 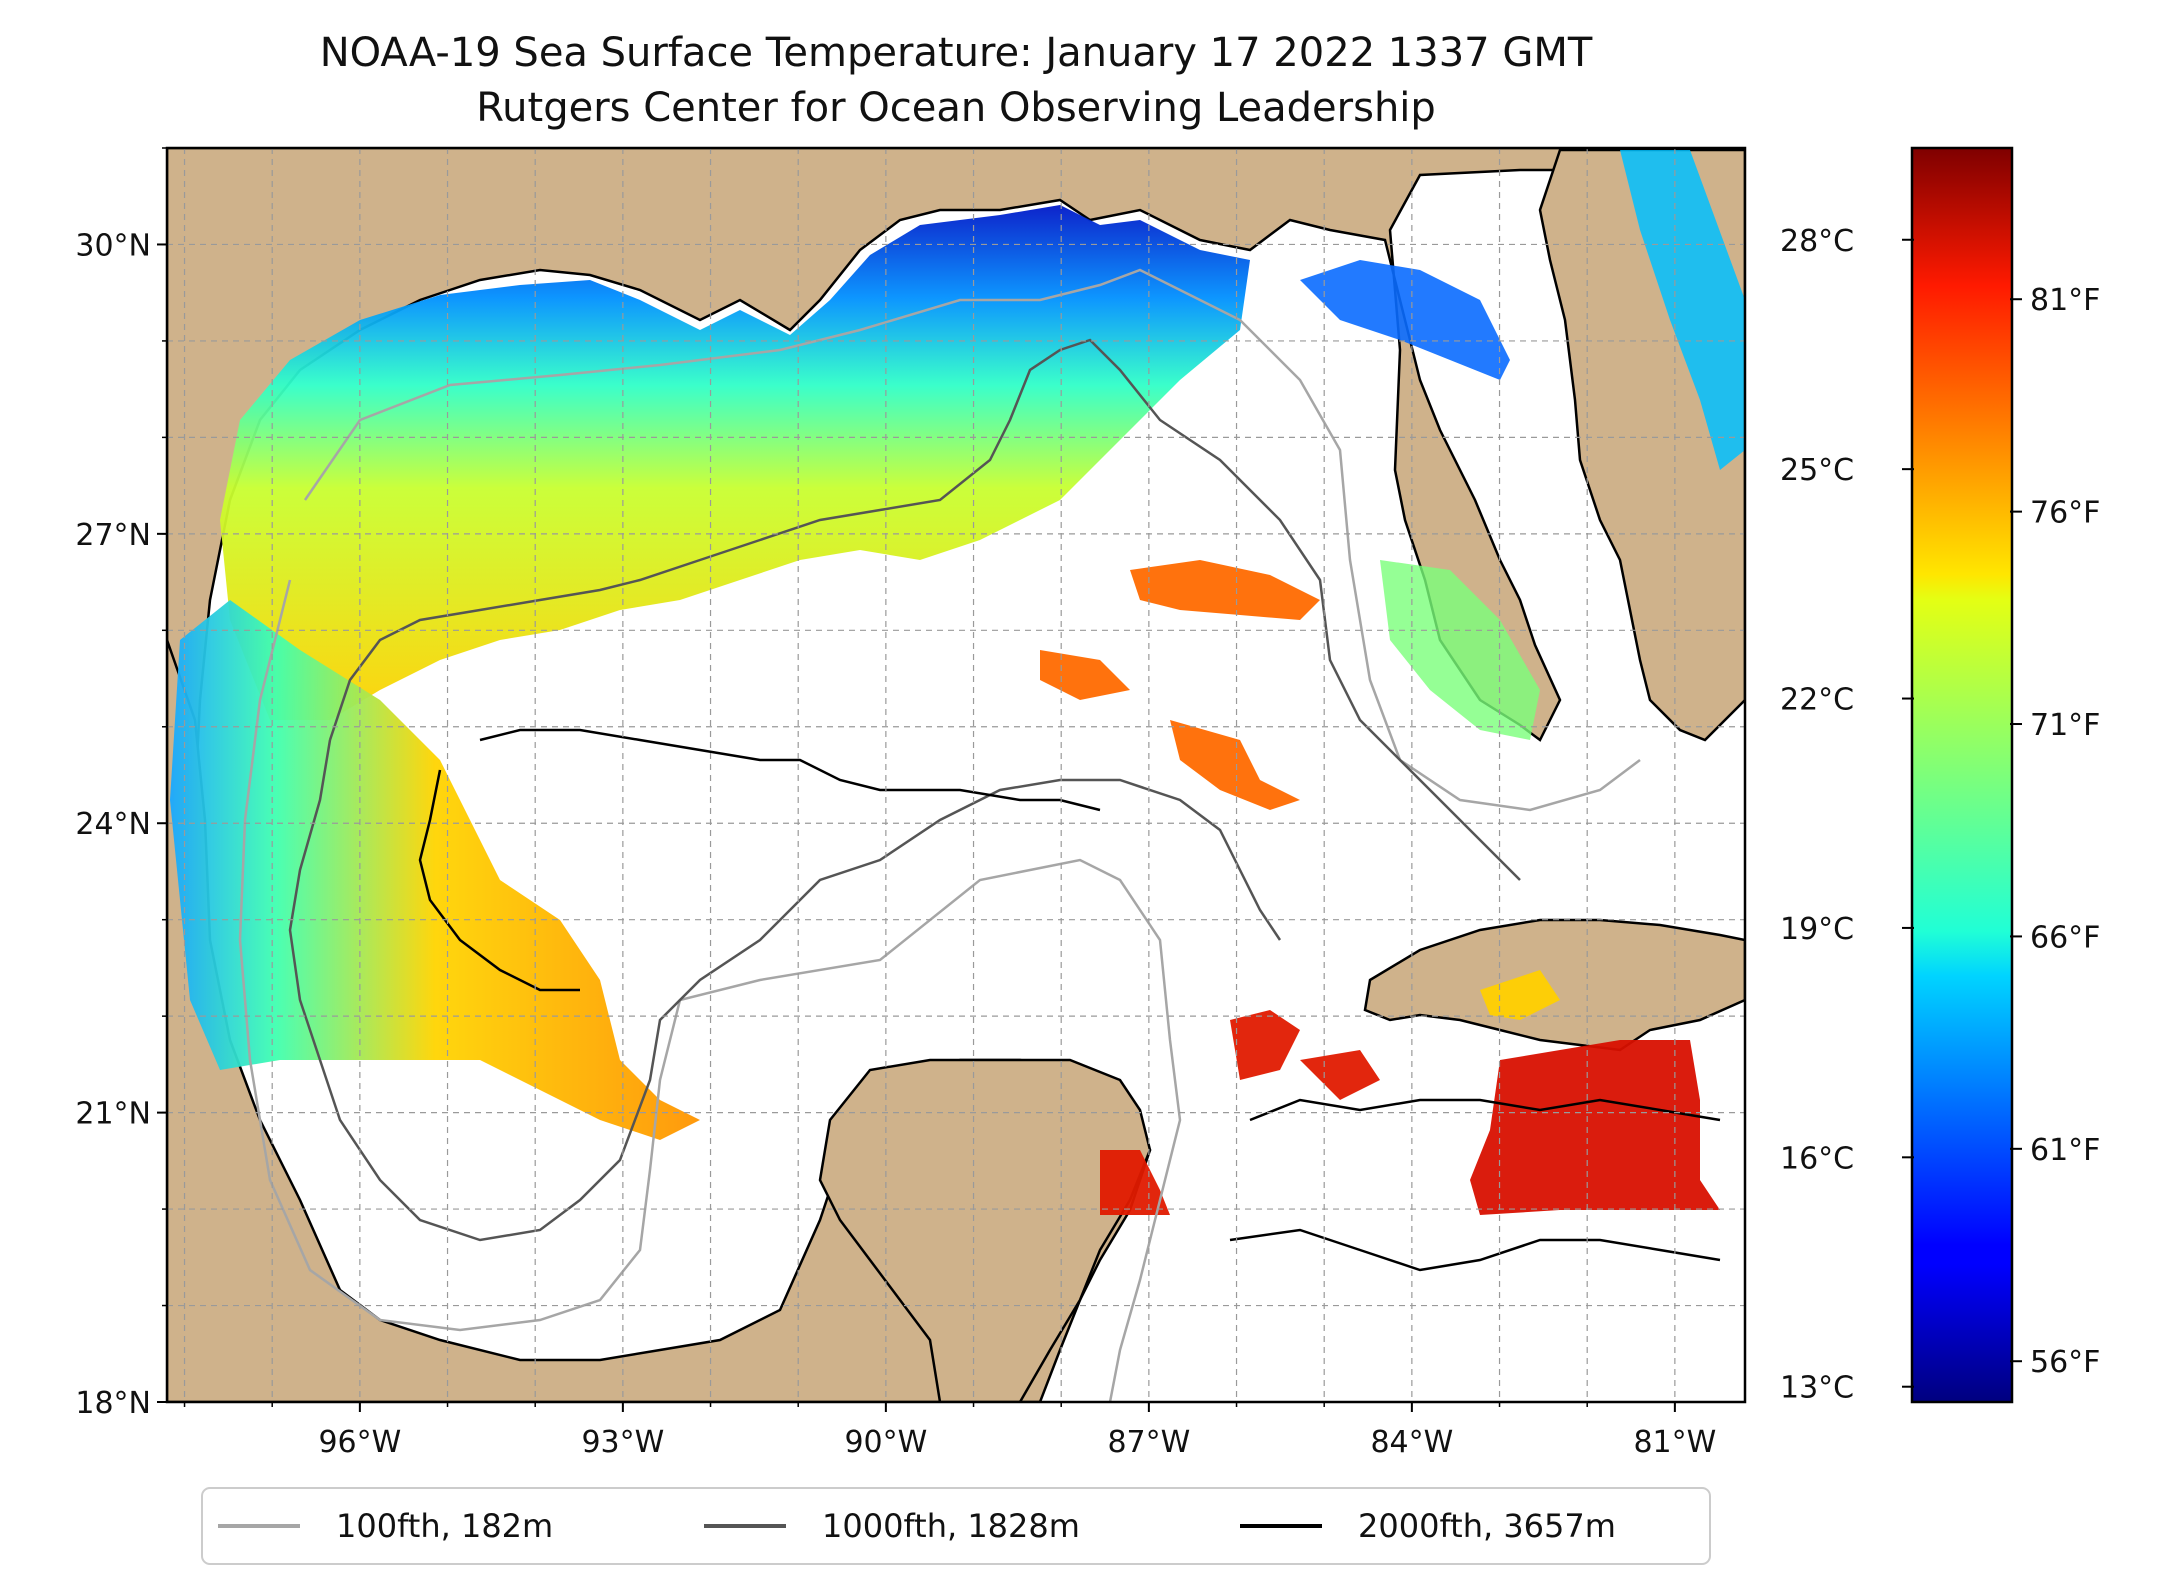 I want to click on celsius-tick-label: 25°C, so click(x=1817, y=470).